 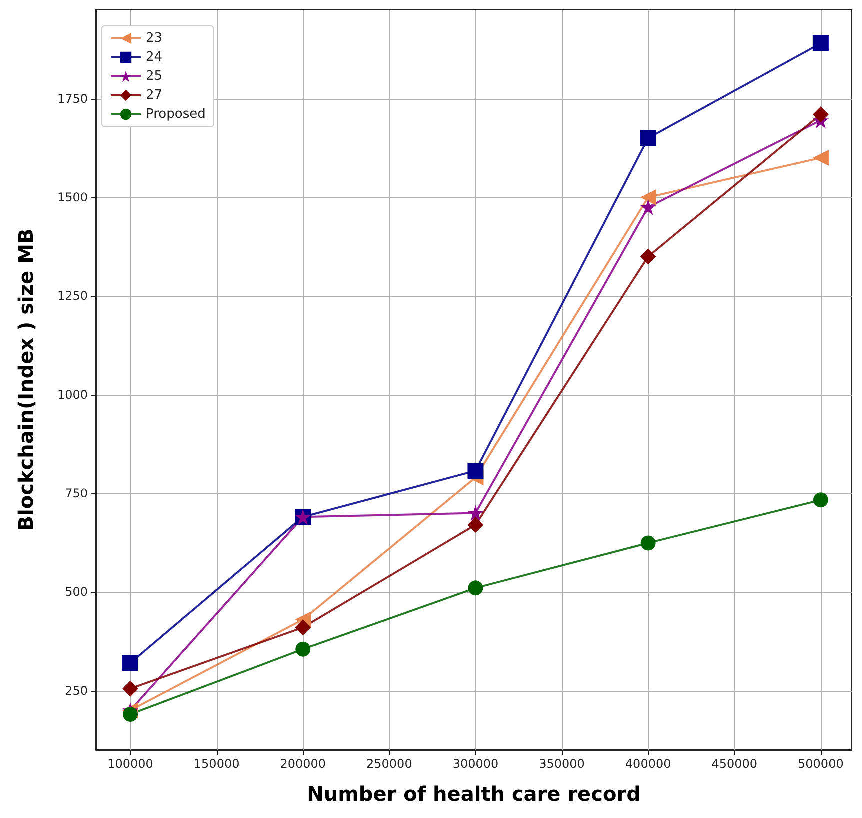 What do you see at coordinates (72, 395) in the screenshot?
I see `y-tick-label: 1000` at bounding box center [72, 395].